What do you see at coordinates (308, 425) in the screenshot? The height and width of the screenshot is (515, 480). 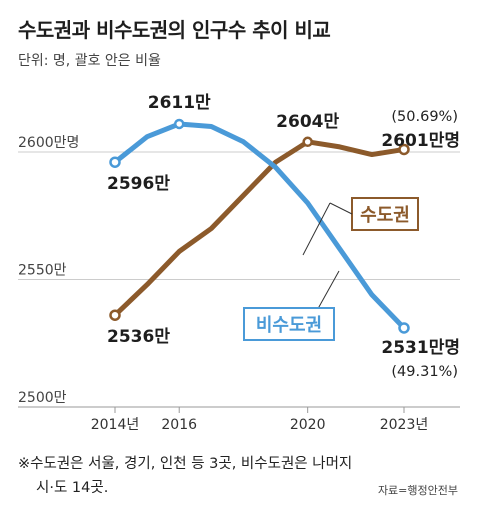 I see `x-tick-label: 2020` at bounding box center [308, 425].